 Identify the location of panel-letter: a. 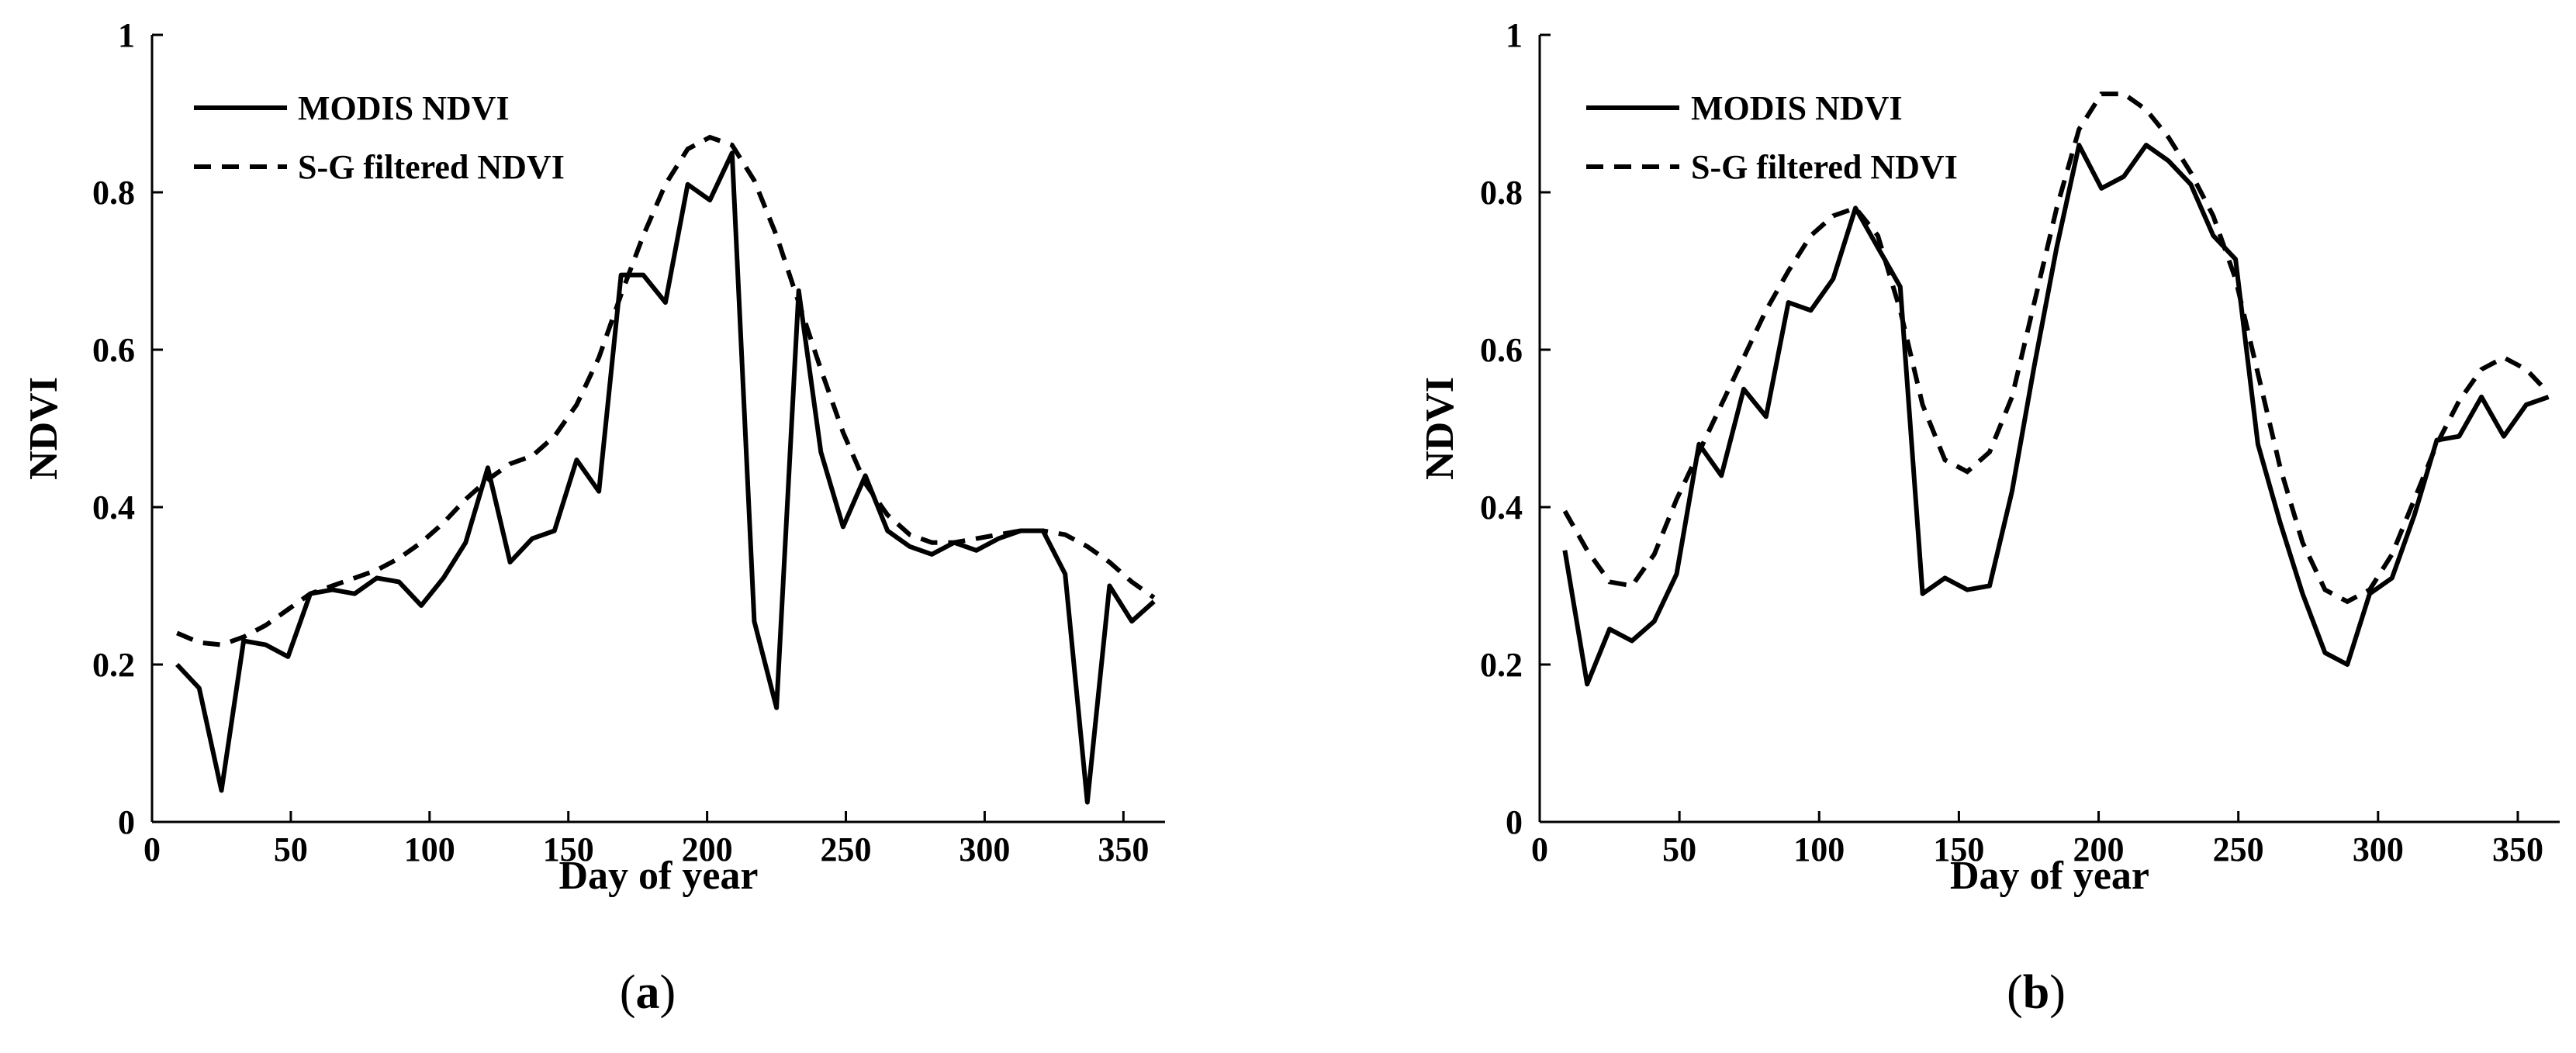
(648, 993).